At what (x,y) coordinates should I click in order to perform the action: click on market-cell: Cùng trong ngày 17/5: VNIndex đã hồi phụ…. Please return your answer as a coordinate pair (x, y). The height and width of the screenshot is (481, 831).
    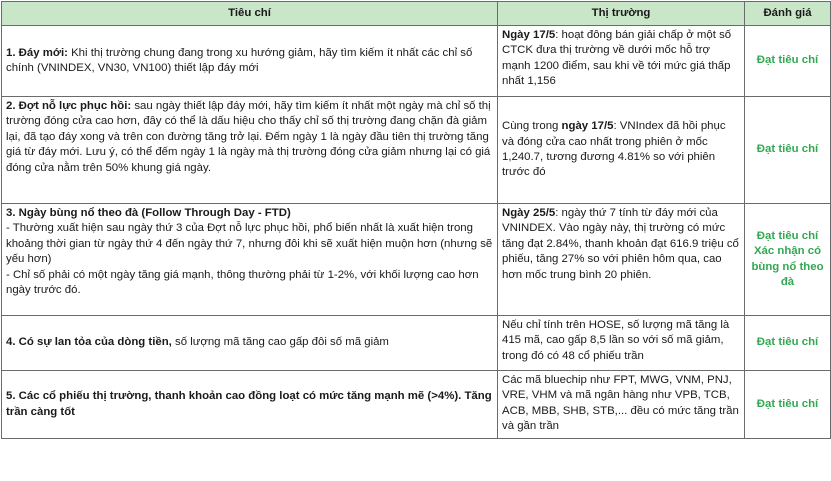
    Looking at the image, I should click on (621, 150).